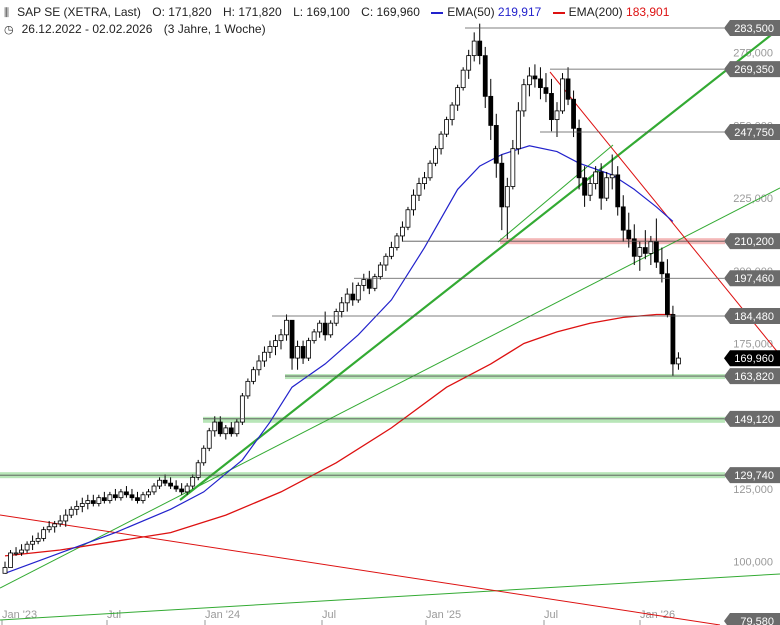 This screenshot has height=625, width=780. What do you see at coordinates (390, 475) in the screenshot?
I see `level-129,740: 129,740` at bounding box center [390, 475].